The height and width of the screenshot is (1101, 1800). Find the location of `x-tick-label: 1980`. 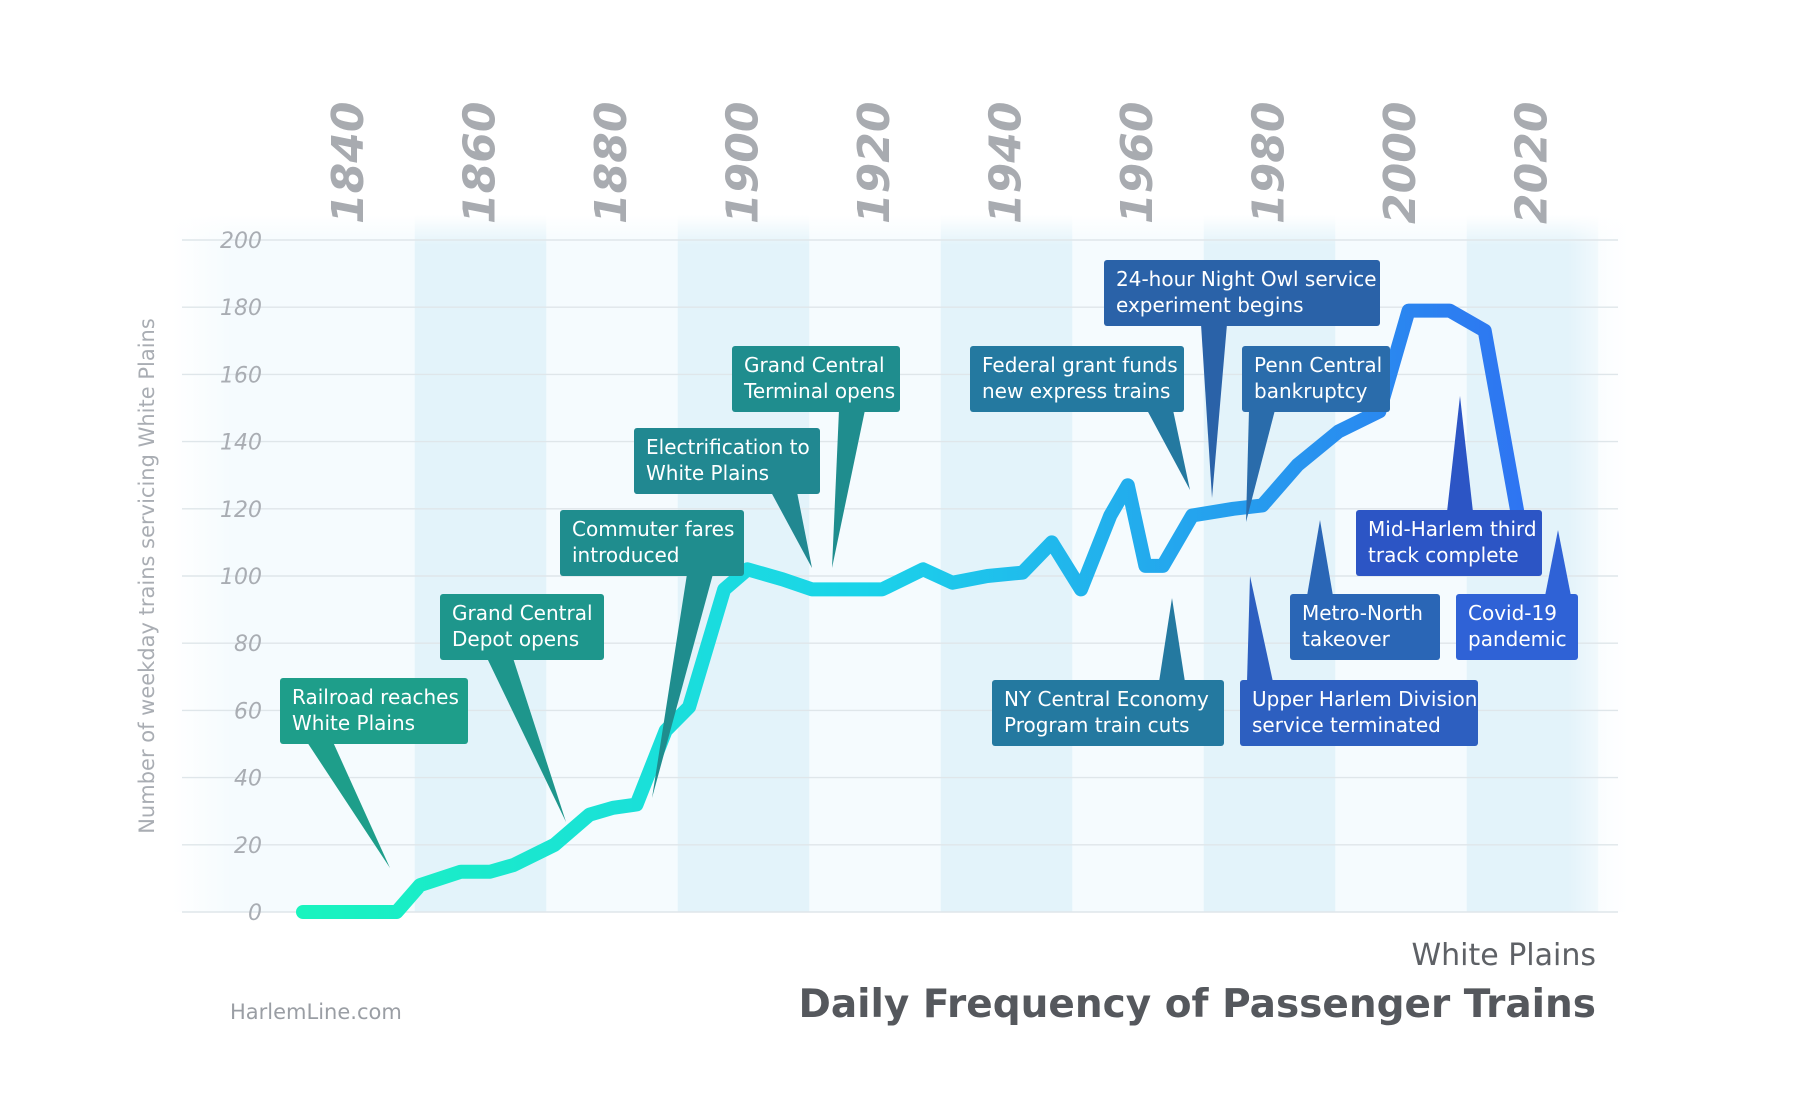

x-tick-label: 1980 is located at coordinates (1269, 163).